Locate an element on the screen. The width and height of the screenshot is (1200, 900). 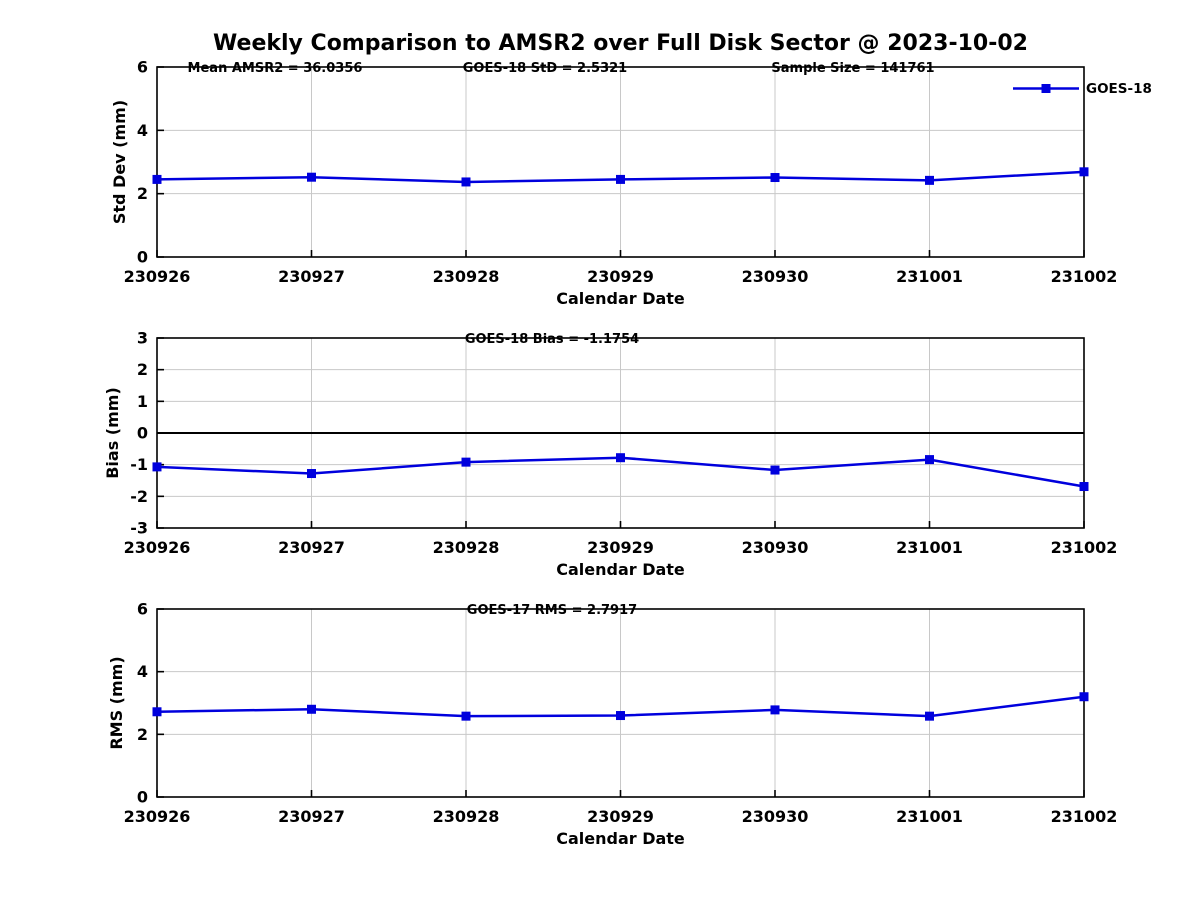
y-tick-label: 1 is located at coordinates (142, 401).